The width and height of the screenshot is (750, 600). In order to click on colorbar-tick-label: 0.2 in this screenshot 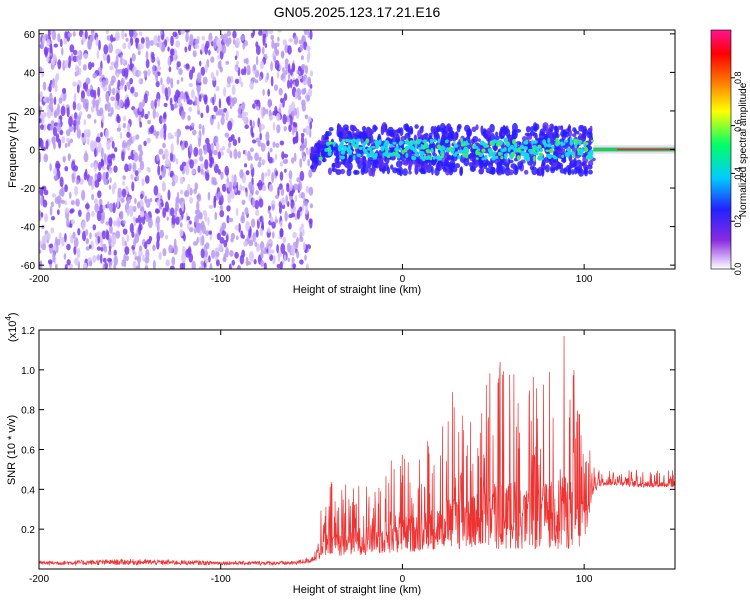, I will do `click(738, 221)`.